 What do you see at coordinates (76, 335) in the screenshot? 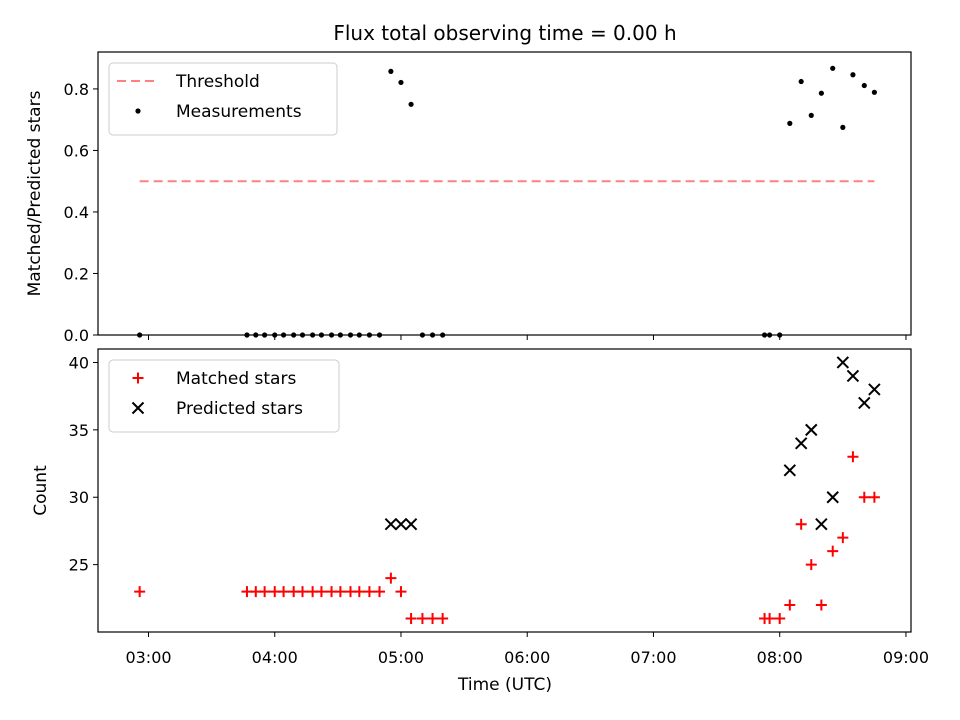
I see `y-tick-label: 0.0` at bounding box center [76, 335].